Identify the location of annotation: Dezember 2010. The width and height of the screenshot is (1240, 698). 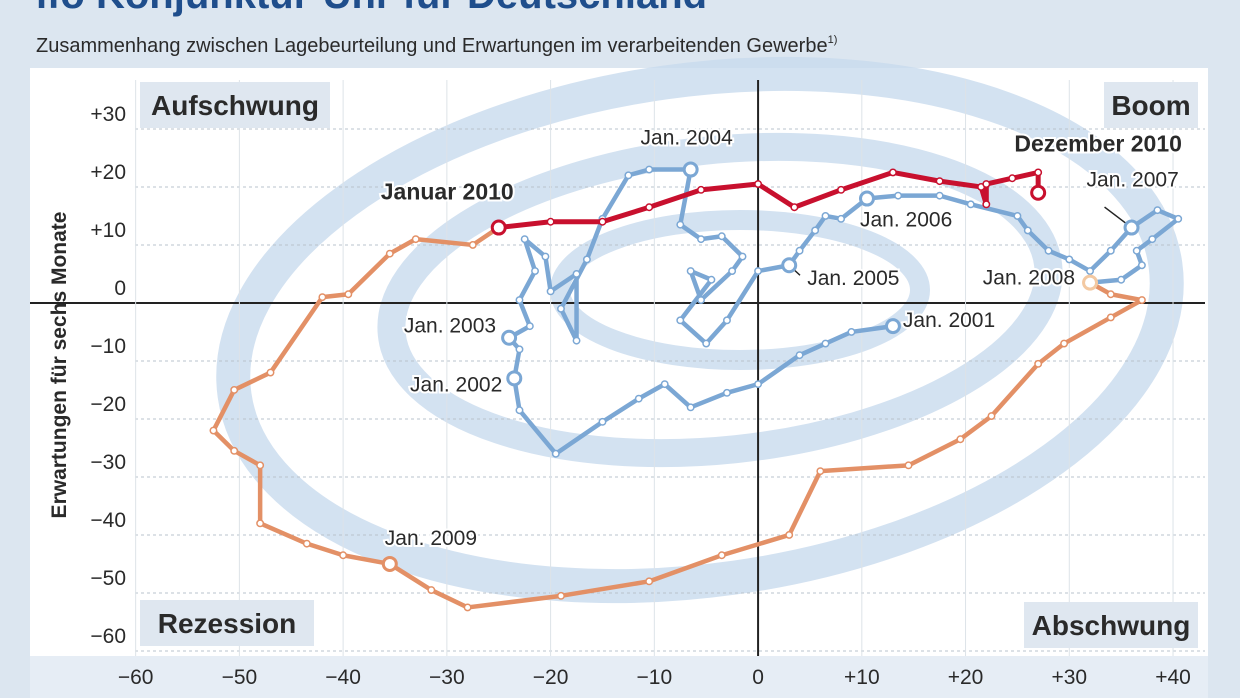
(1098, 144).